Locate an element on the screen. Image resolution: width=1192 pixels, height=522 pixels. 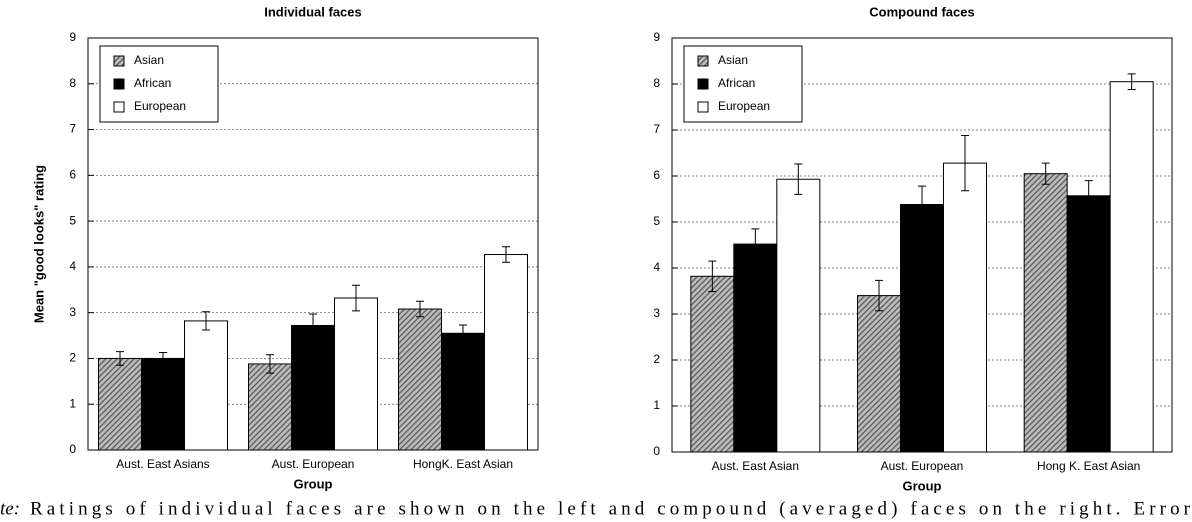
y-axis-label: Mean "good looks" rating is located at coordinates (38, 244).